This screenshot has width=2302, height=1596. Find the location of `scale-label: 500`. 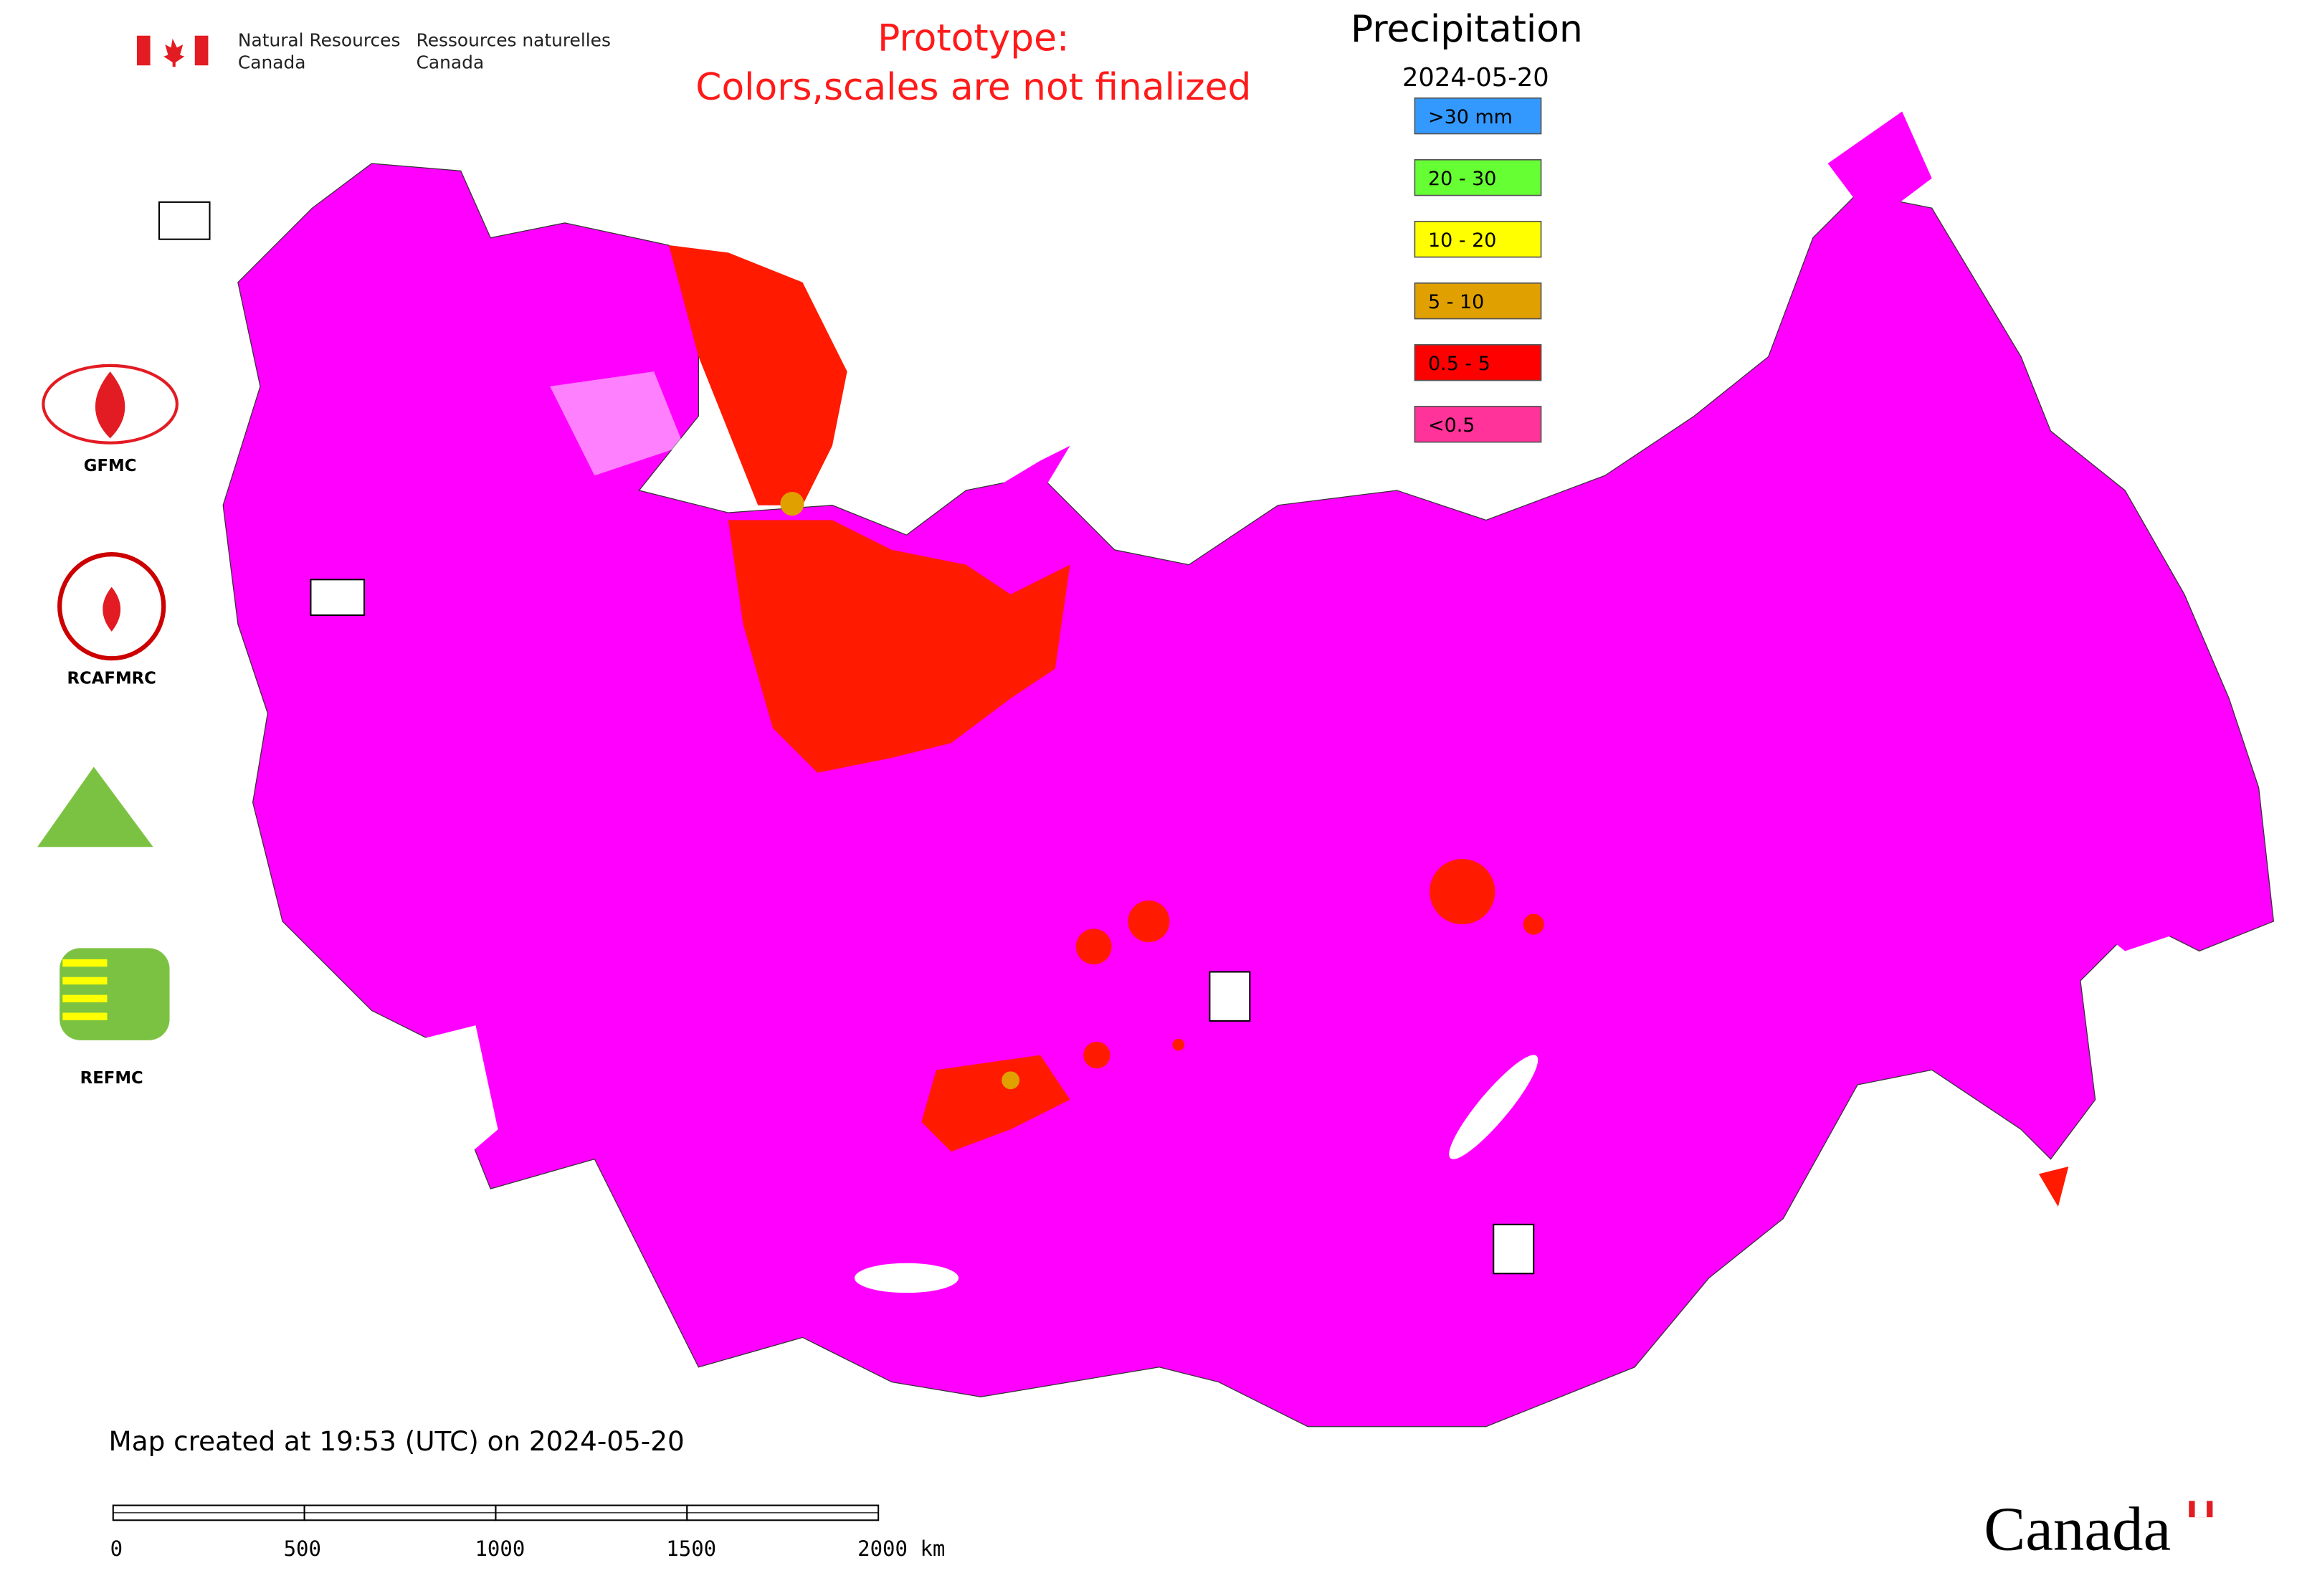

scale-label: 500 is located at coordinates (302, 1548).